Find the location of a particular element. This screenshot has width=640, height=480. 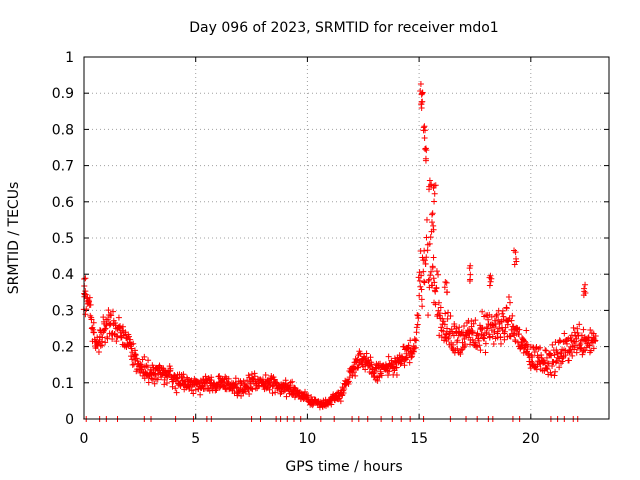

x-tick-label: 0 is located at coordinates (84, 439).